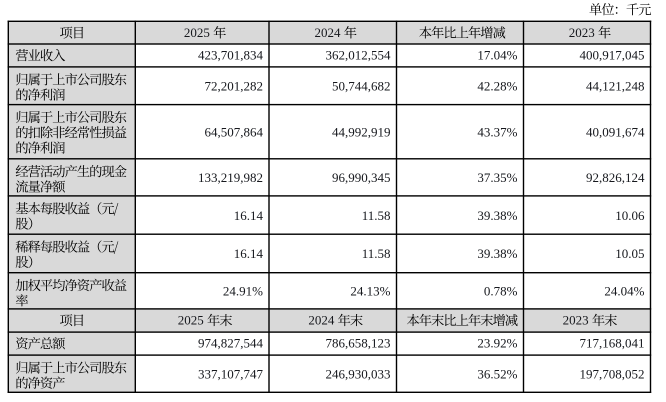  I want to click on svg-text: 337,107,747, so click(231, 373).